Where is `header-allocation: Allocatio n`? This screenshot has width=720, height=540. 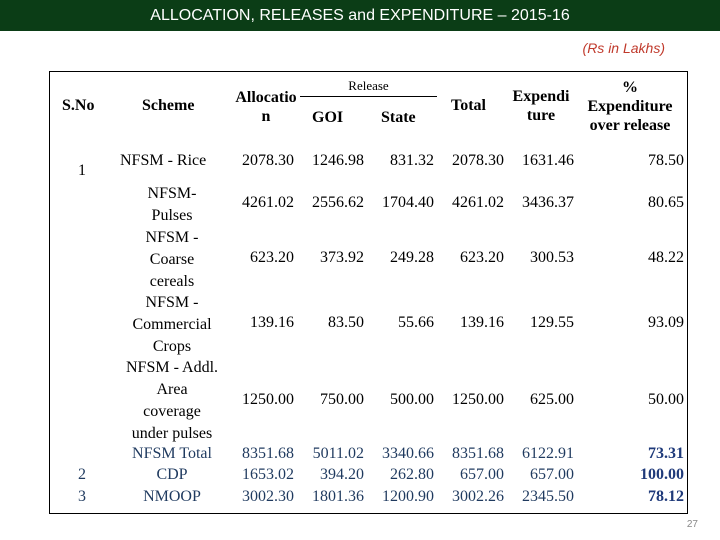 header-allocation: Allocatio n is located at coordinates (266, 107).